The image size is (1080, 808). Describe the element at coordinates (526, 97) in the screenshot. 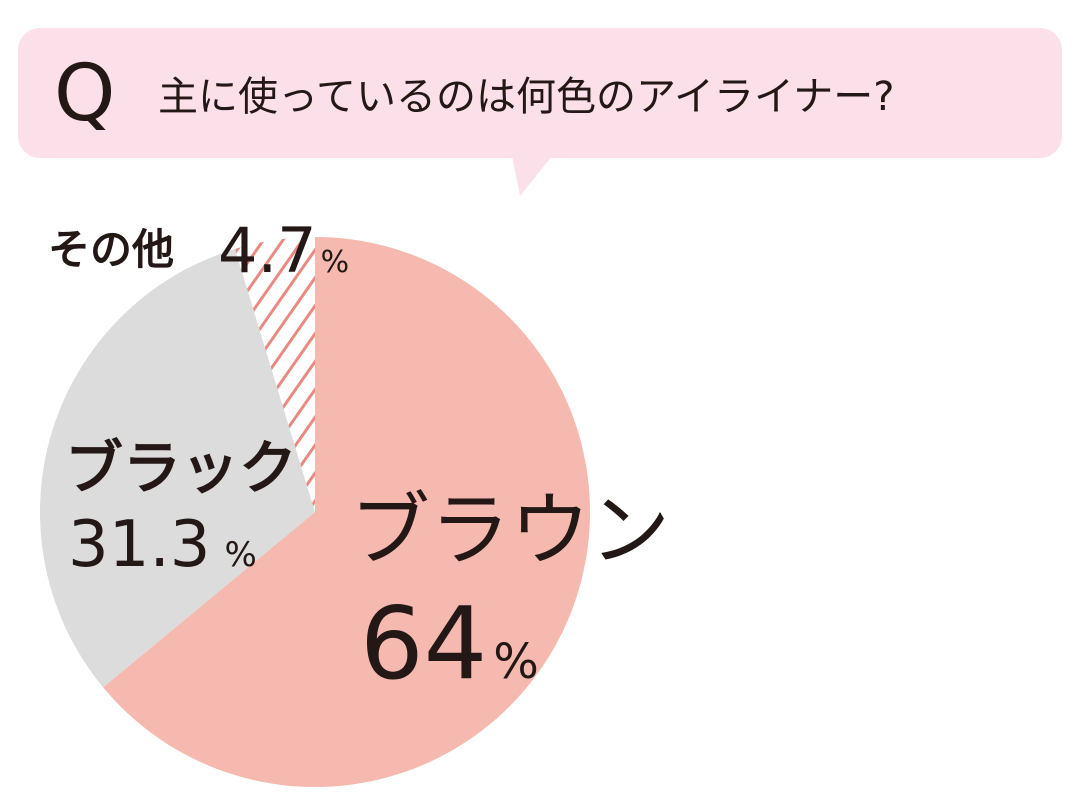

I see `chart-title: 主に使っているのは何色のアイライナー?` at that location.